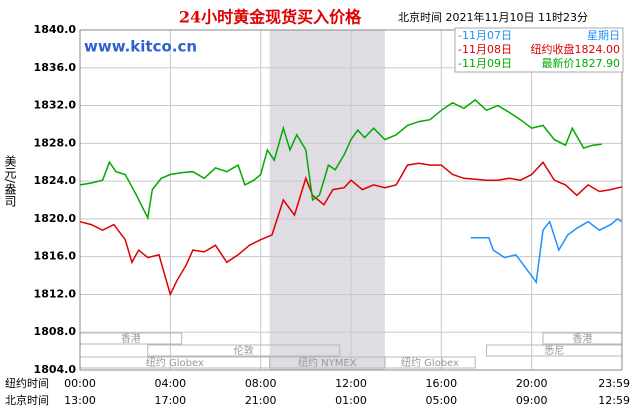  Describe the element at coordinates (351, 383) in the screenshot. I see `x-tick-label: 12:00` at that location.